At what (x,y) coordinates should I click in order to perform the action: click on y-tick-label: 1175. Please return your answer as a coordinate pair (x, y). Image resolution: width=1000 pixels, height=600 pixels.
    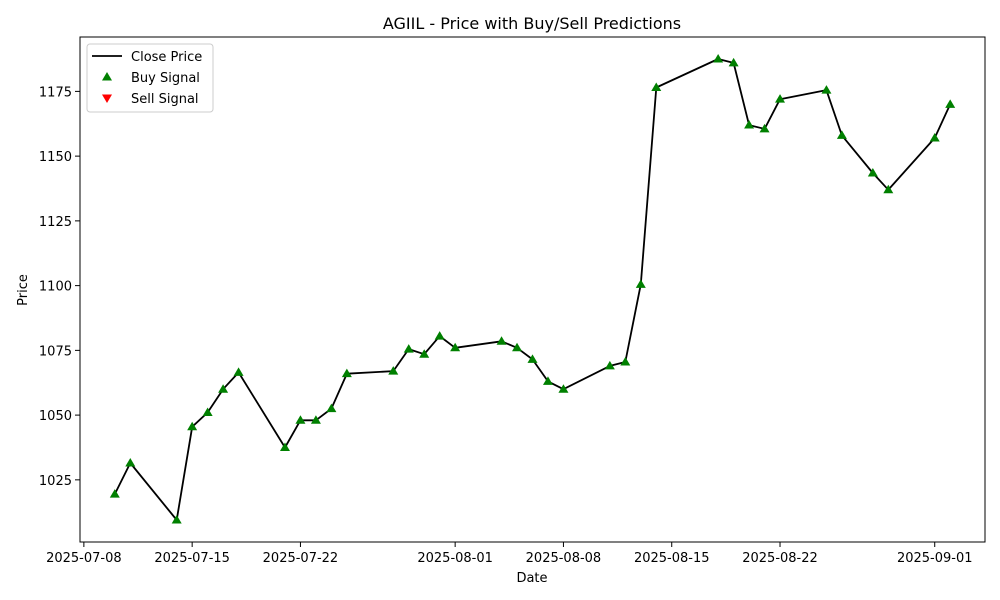
    Looking at the image, I should click on (55, 92).